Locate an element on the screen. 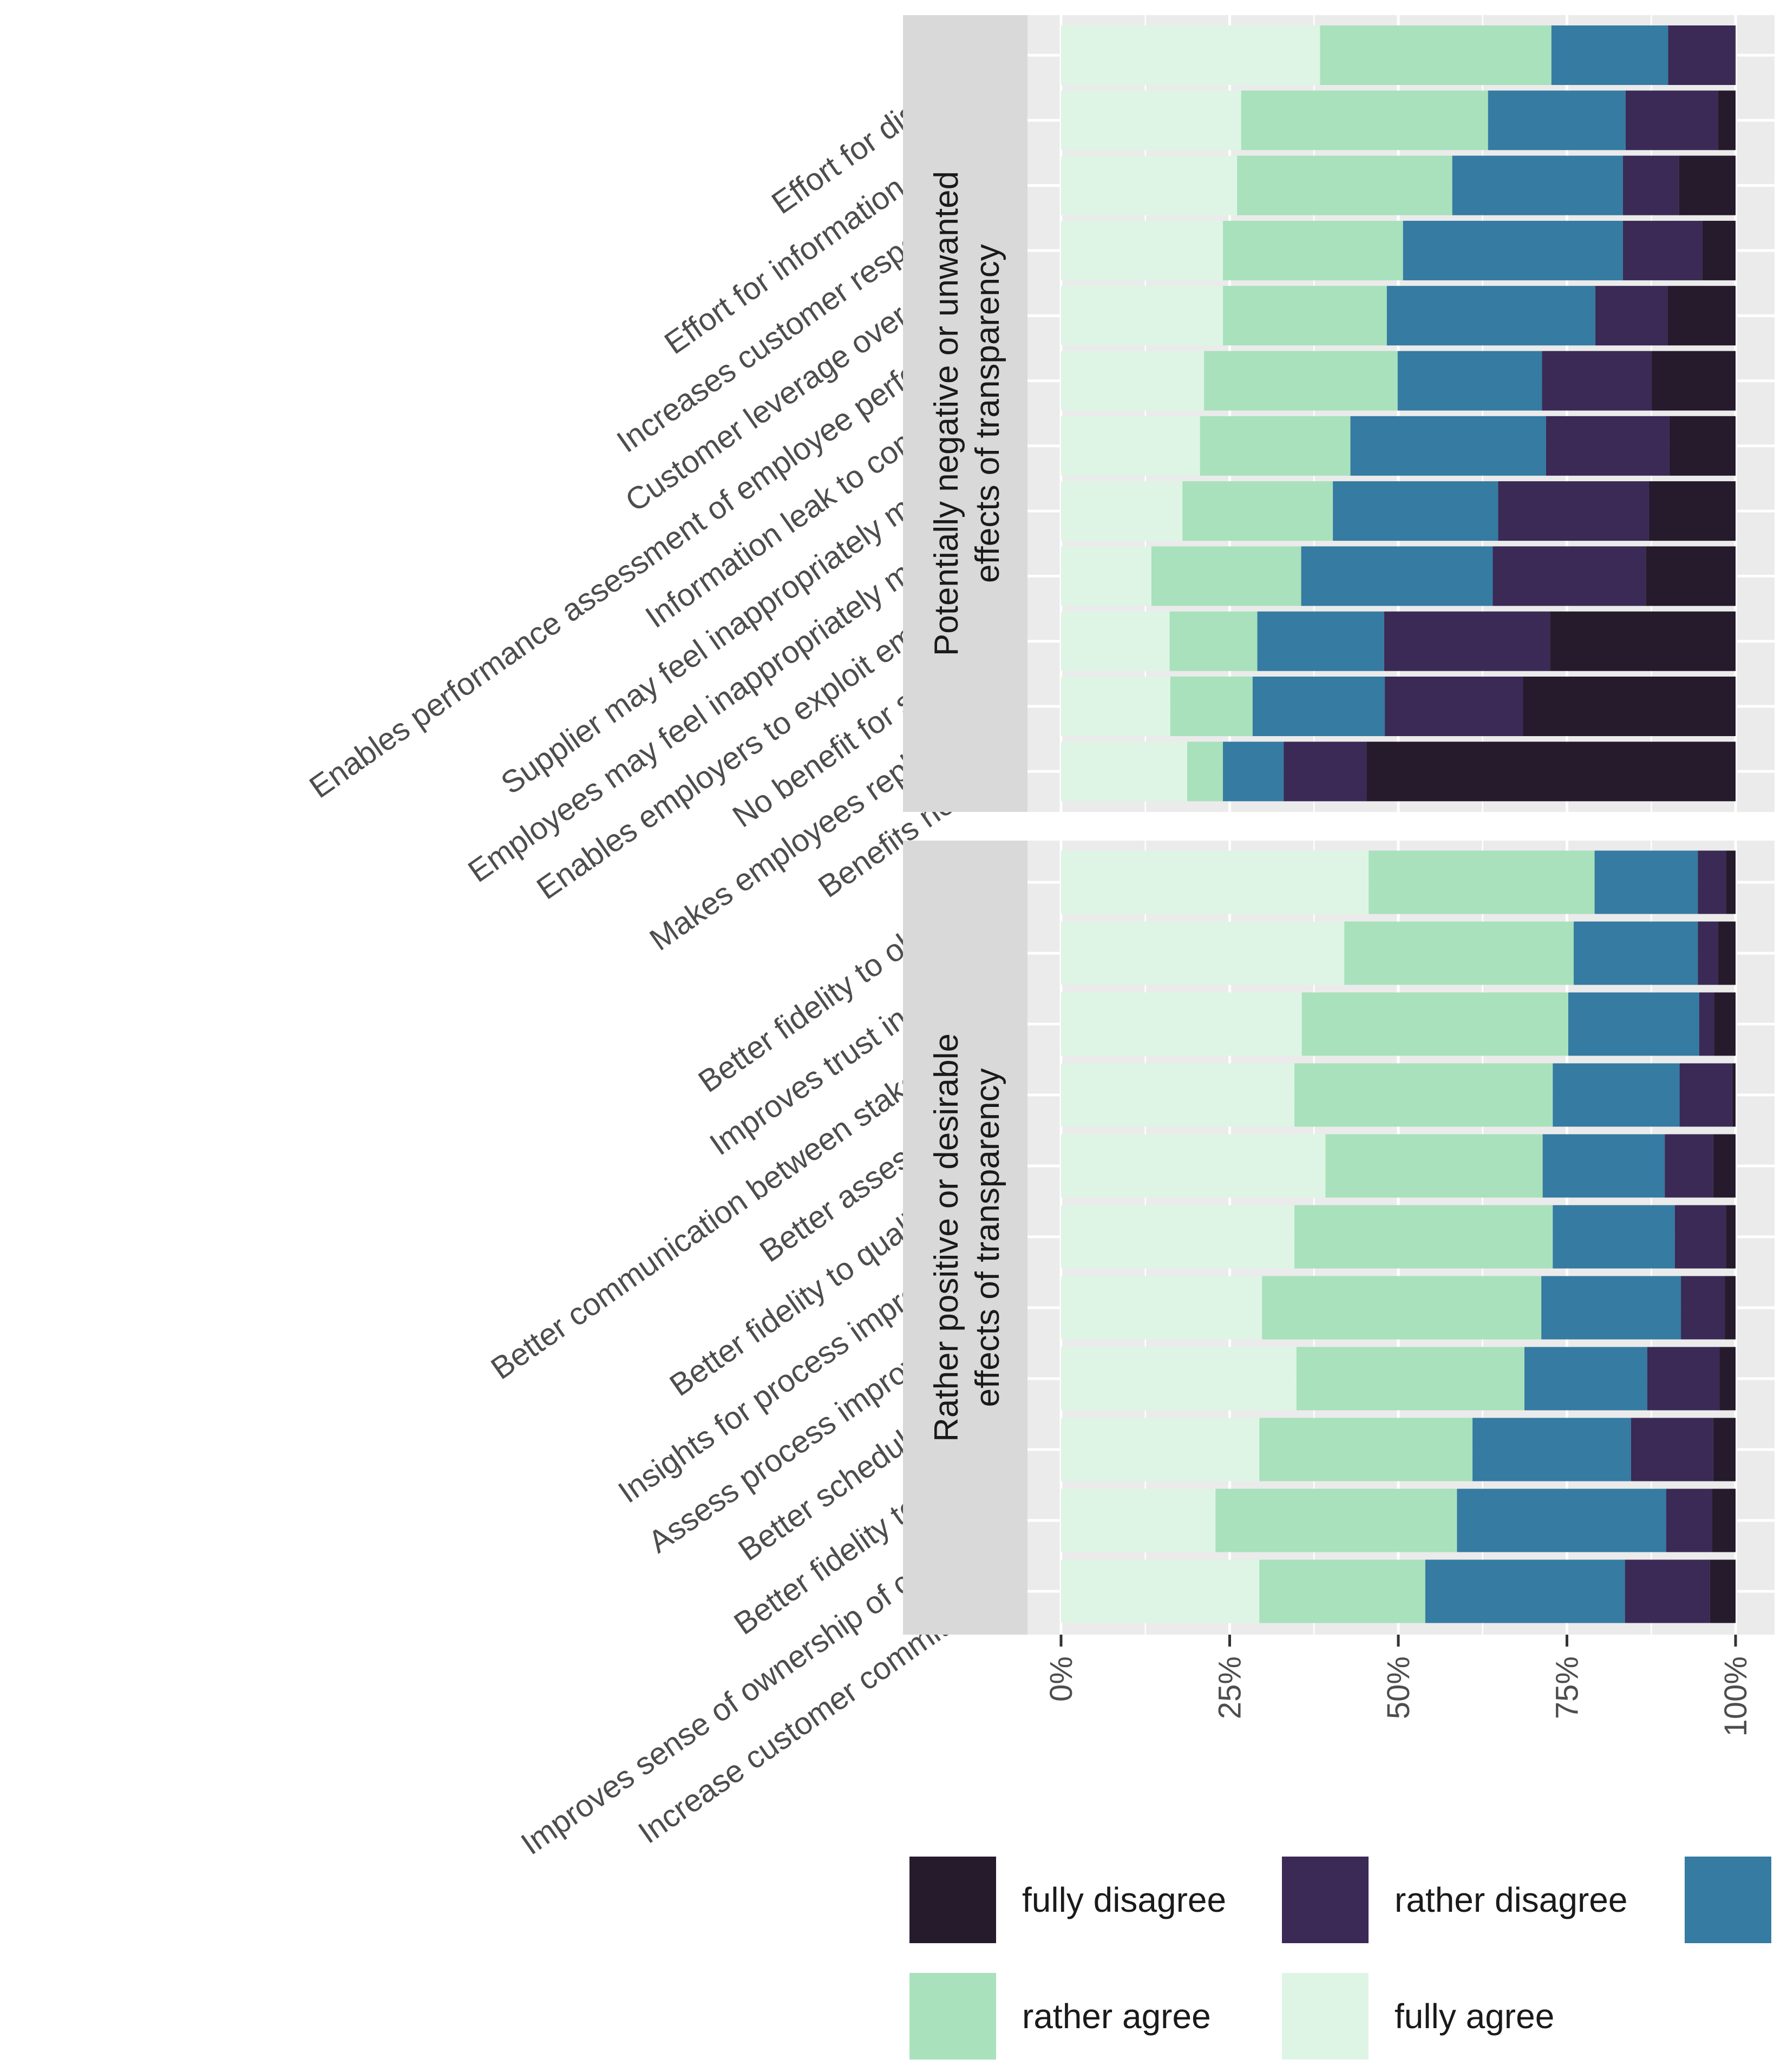 This screenshot has width=1787, height=2072. legend-label: rather agree is located at coordinates (1116, 2016).